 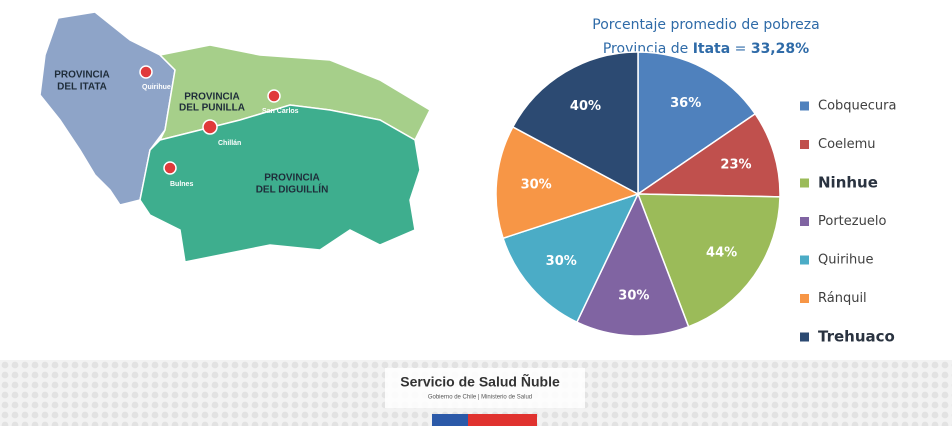 I want to click on flag-red, so click(x=502, y=420).